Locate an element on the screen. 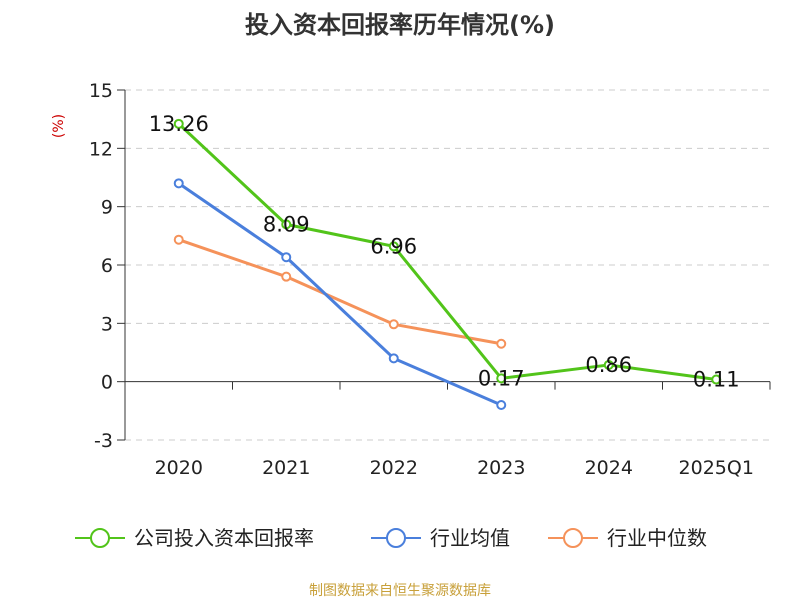  data-label: 0.17 is located at coordinates (501, 378).